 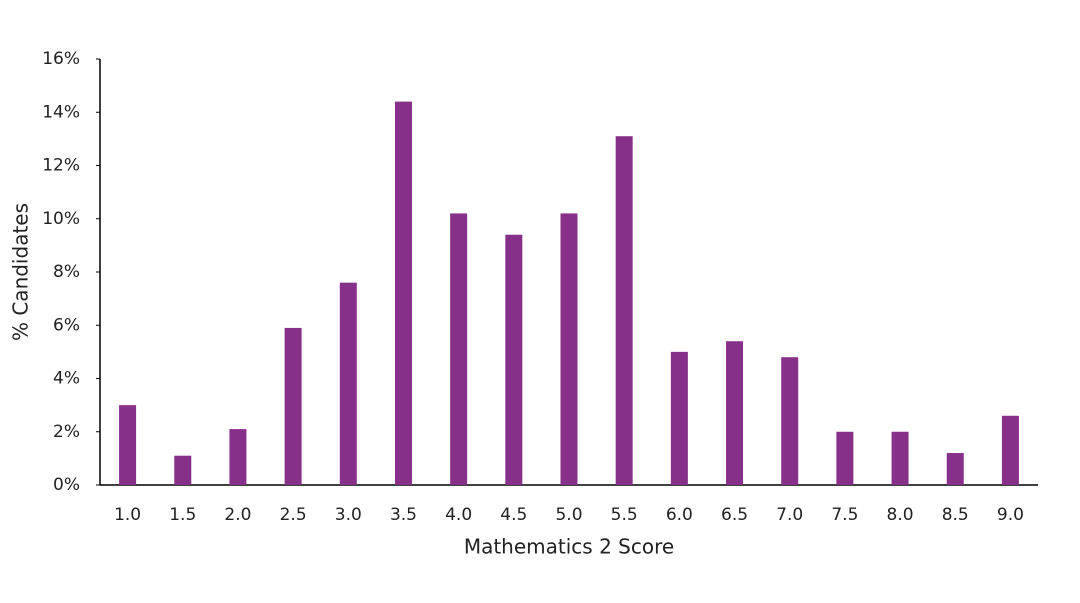 What do you see at coordinates (844, 515) in the screenshot?
I see `x-tick-label: 7.5` at bounding box center [844, 515].